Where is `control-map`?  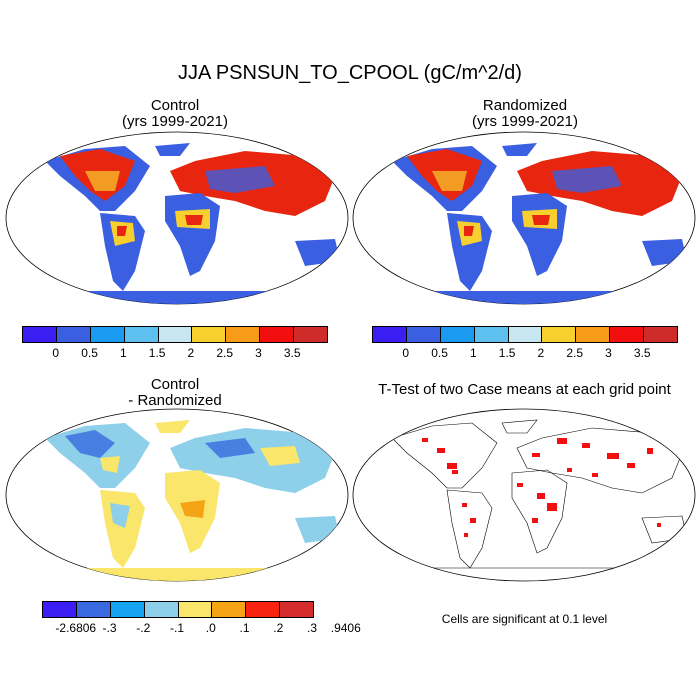
control-map is located at coordinates (177, 218).